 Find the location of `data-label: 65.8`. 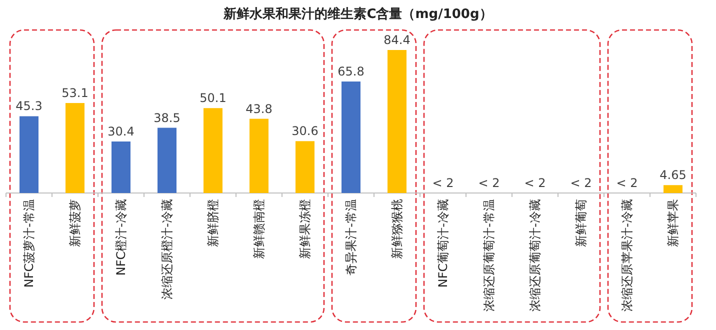

data-label: 65.8 is located at coordinates (351, 71).